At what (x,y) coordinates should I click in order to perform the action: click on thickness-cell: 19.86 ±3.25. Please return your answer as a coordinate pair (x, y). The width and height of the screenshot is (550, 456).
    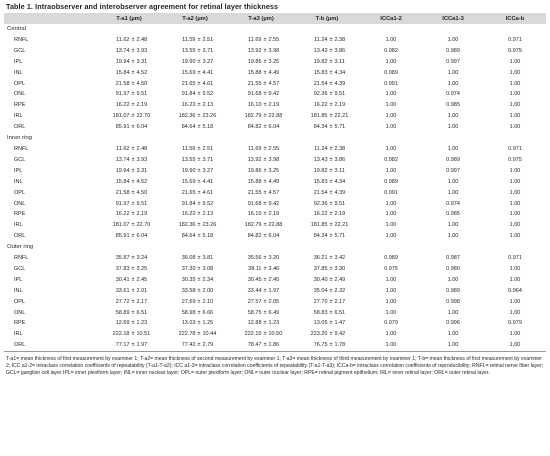
    Looking at the image, I should click on (261, 62).